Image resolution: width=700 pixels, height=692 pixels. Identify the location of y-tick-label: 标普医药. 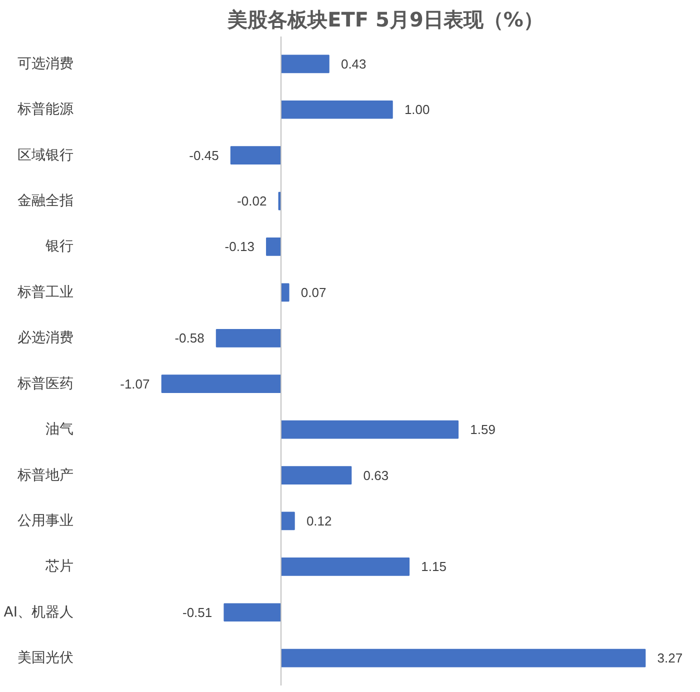
(45, 383).